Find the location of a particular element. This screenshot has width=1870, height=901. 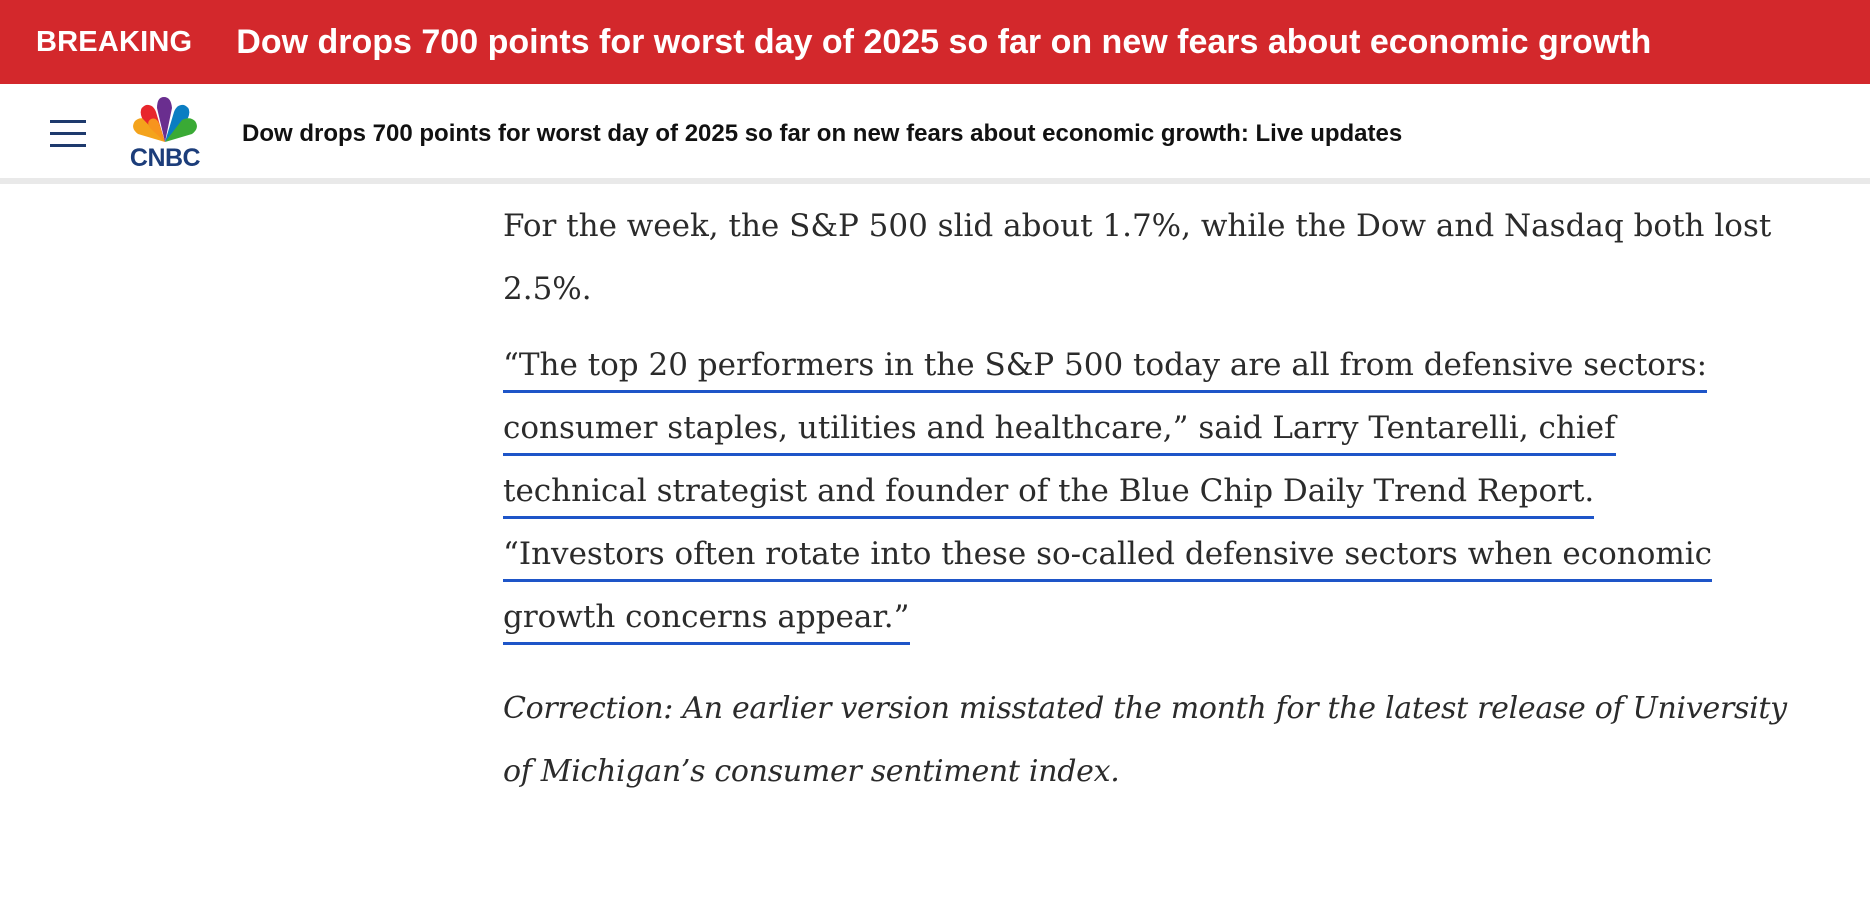

breaking-label: BREAKING is located at coordinates (114, 41).